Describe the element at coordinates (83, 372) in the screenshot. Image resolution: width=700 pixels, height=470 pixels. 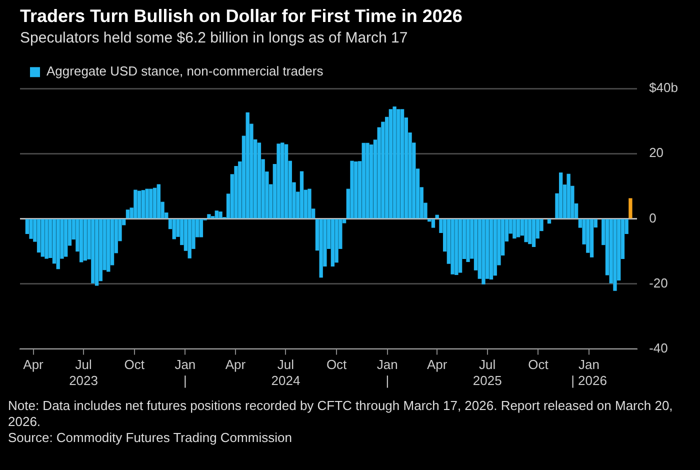
I see `x-tick-label: Jul 2023` at that location.